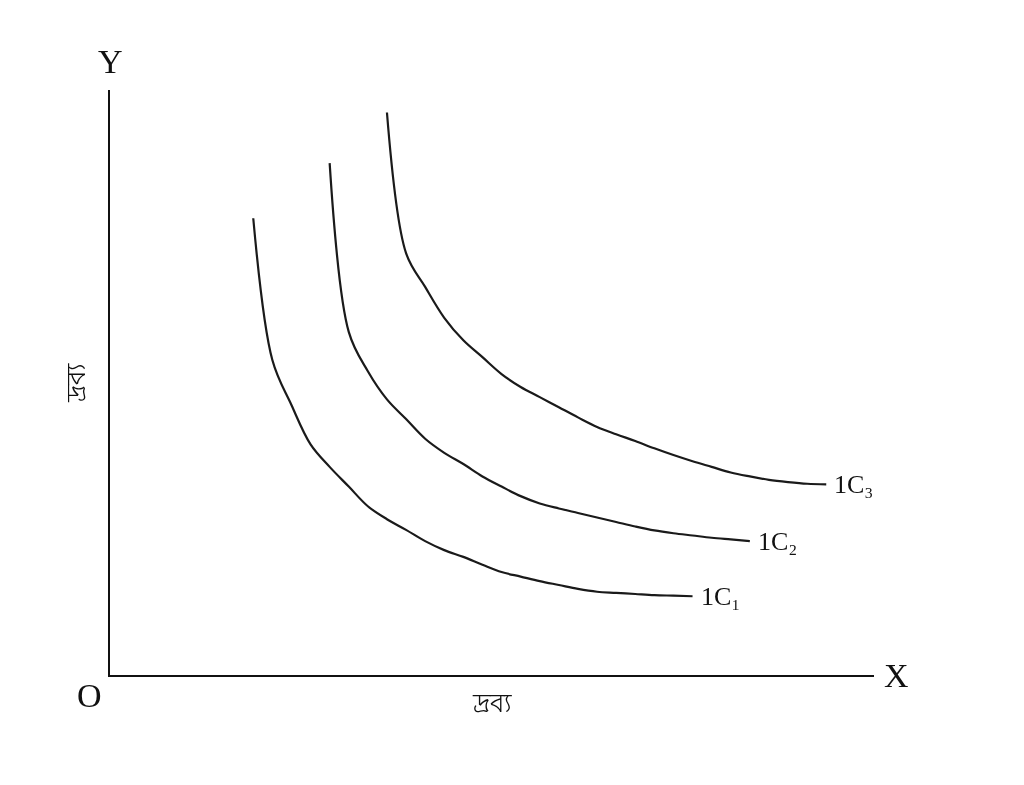 Image resolution: width=1024 pixels, height=785 pixels. Describe the element at coordinates (896, 675) in the screenshot. I see `text: X` at that location.